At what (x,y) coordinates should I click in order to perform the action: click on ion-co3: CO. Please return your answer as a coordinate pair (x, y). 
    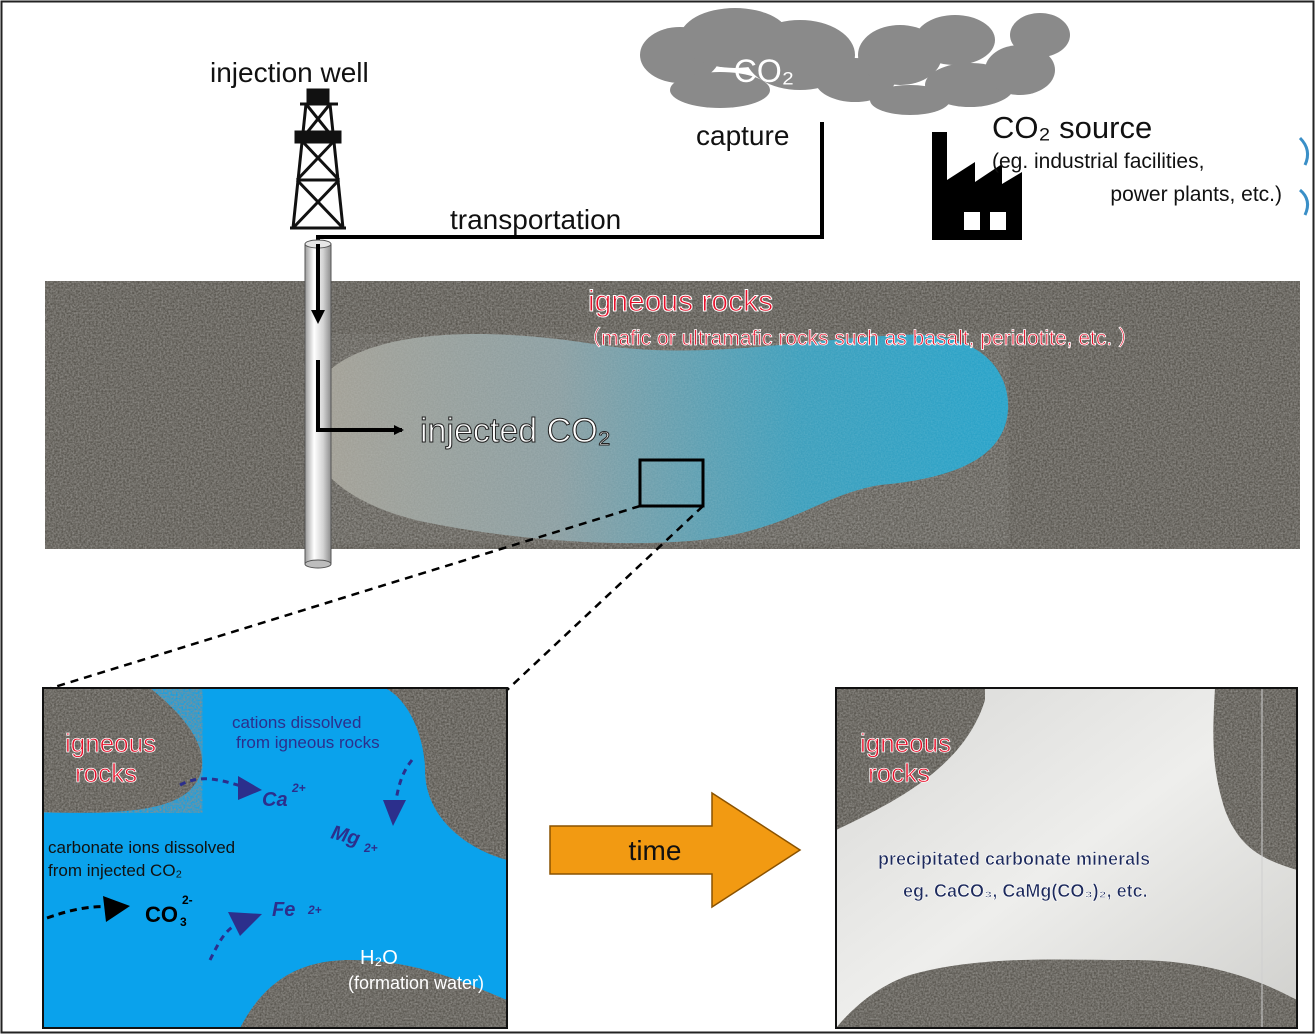
    Looking at the image, I should click on (161, 914).